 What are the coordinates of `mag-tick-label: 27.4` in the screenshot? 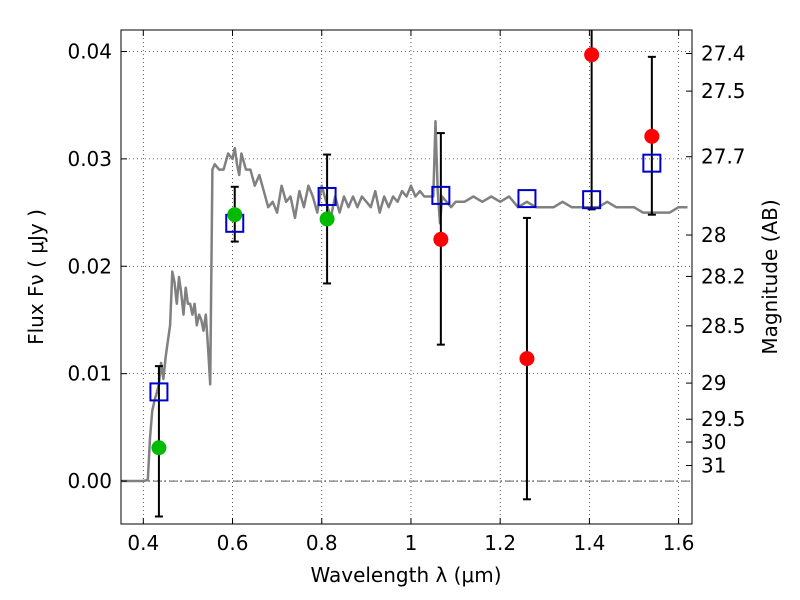 It's located at (723, 54).